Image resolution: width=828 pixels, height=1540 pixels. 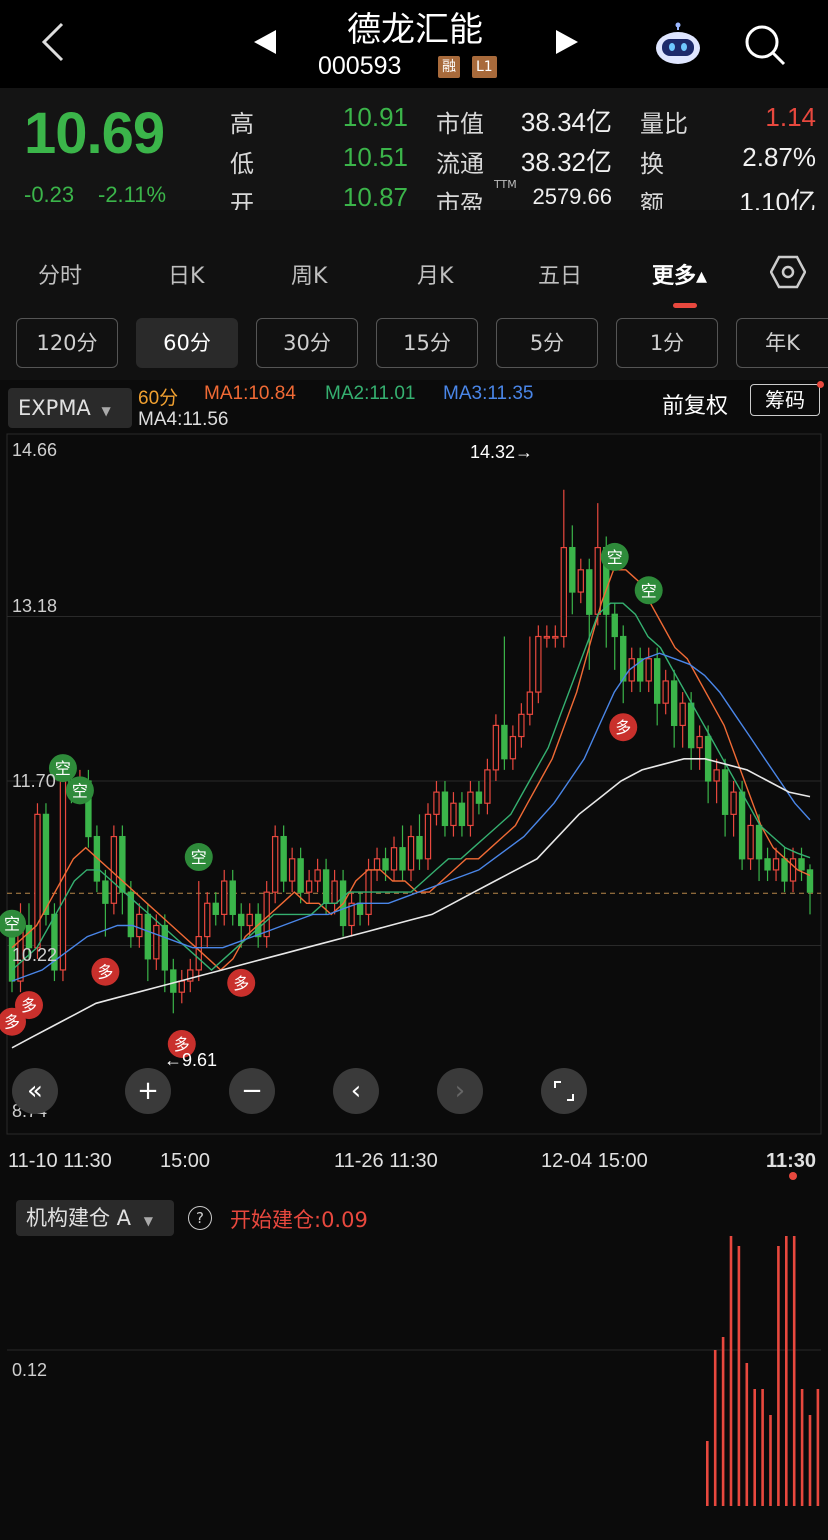 I want to click on search-button, so click(x=765, y=45).